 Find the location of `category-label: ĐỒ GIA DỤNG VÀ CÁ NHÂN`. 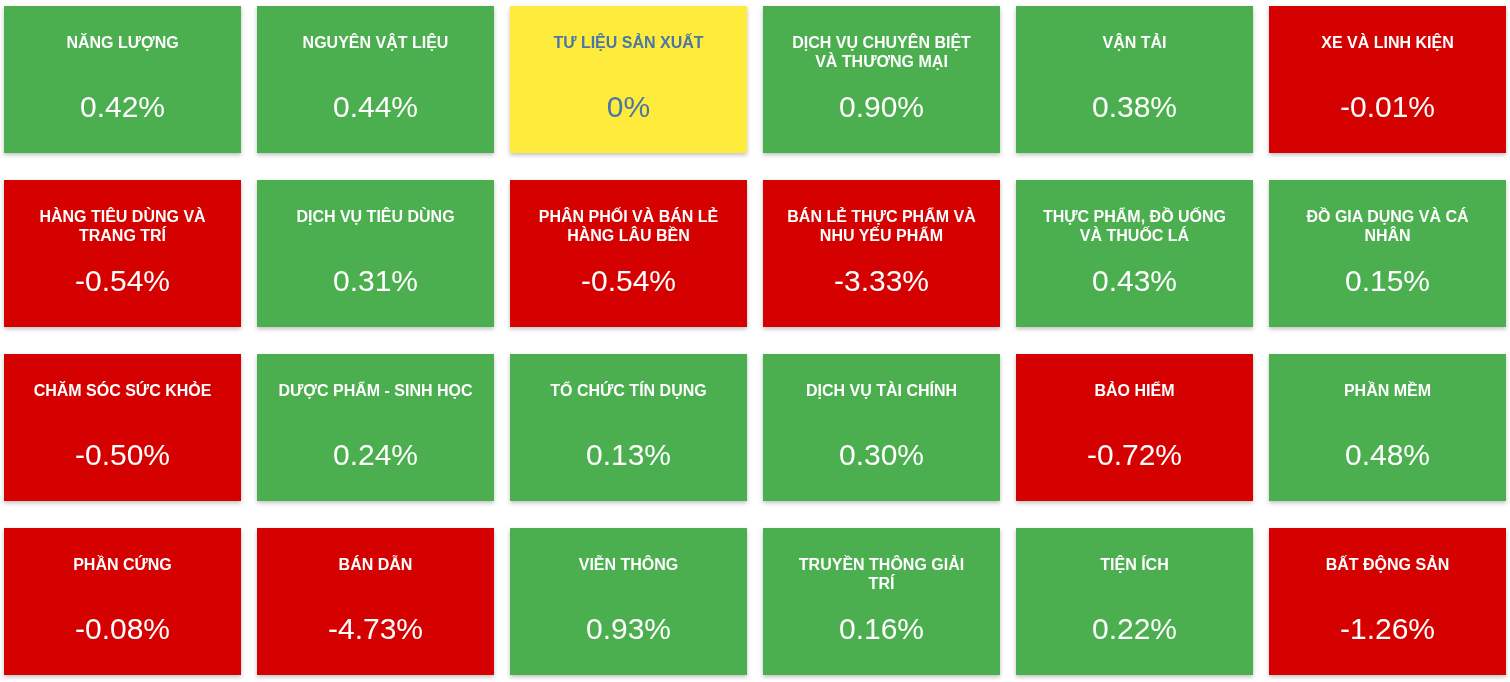

category-label: ĐỒ GIA DỤNG VÀ CÁ NHÂN is located at coordinates (1387, 225).